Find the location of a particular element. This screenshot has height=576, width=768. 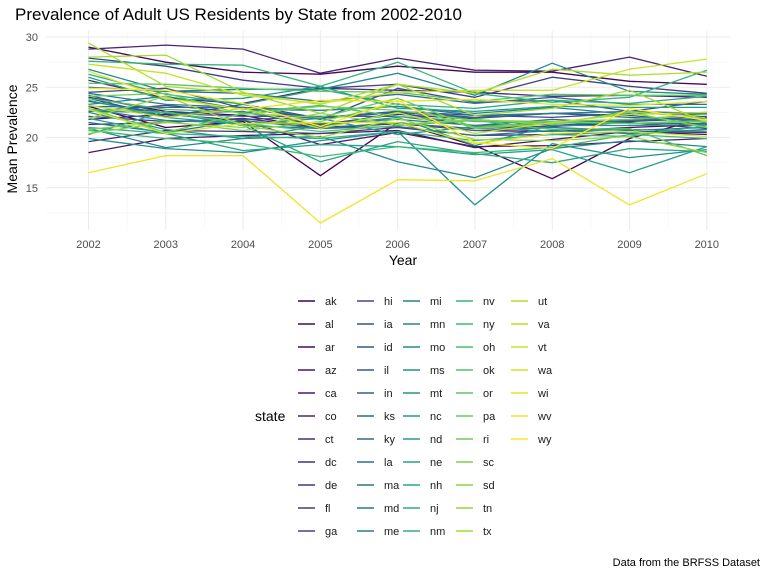

legend-label-ia: ia is located at coordinates (388, 325).